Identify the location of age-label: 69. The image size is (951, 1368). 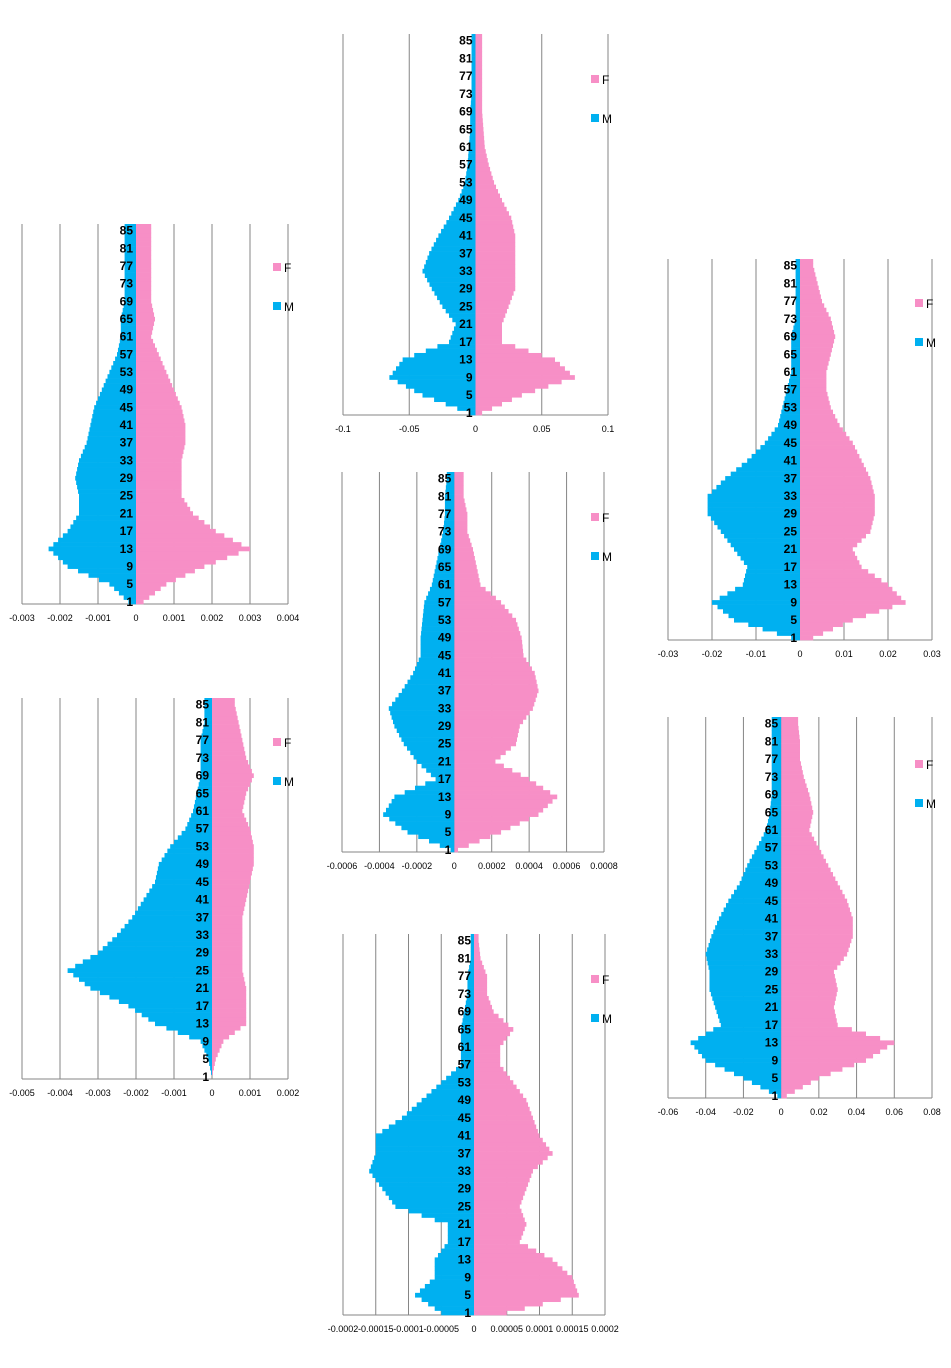
(791, 337).